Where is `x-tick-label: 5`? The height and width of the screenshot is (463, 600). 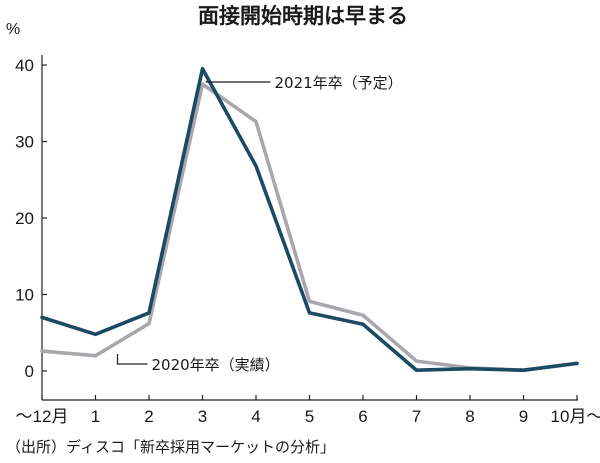
x-tick-label: 5 is located at coordinates (309, 416).